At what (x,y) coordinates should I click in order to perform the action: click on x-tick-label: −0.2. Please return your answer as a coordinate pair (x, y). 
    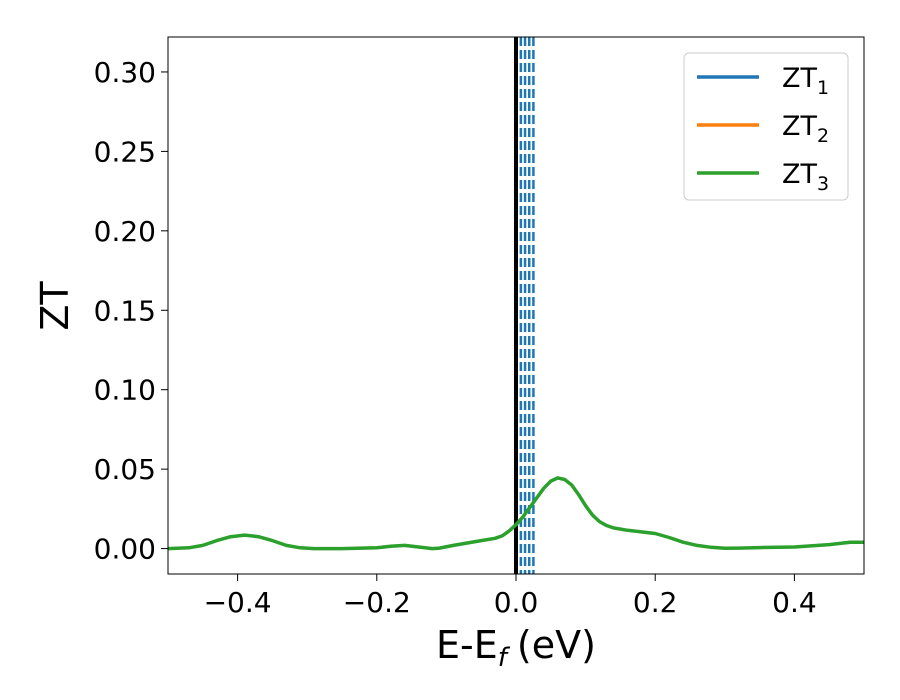
    Looking at the image, I should click on (377, 602).